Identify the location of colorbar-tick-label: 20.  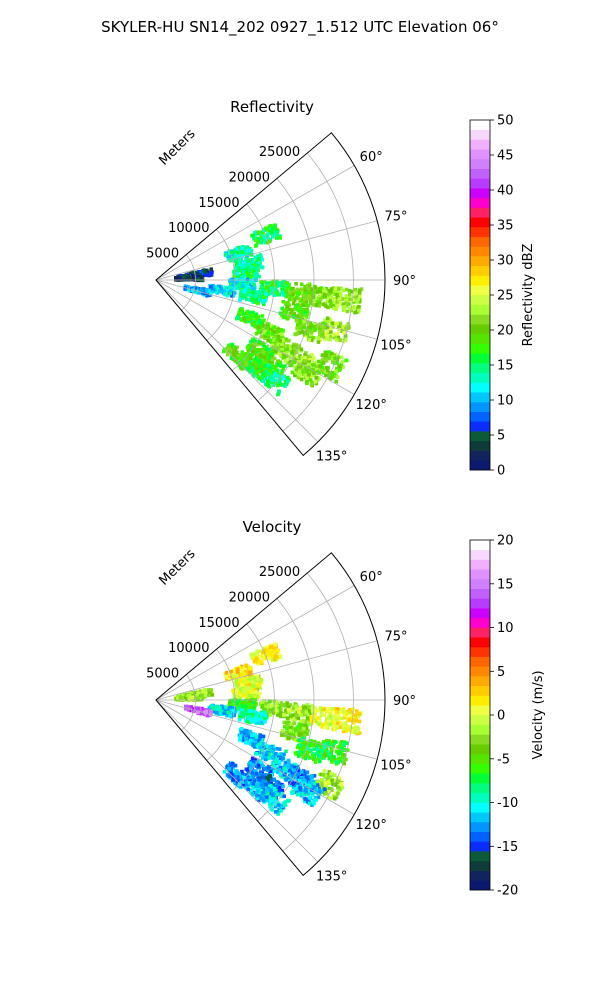
(505, 331).